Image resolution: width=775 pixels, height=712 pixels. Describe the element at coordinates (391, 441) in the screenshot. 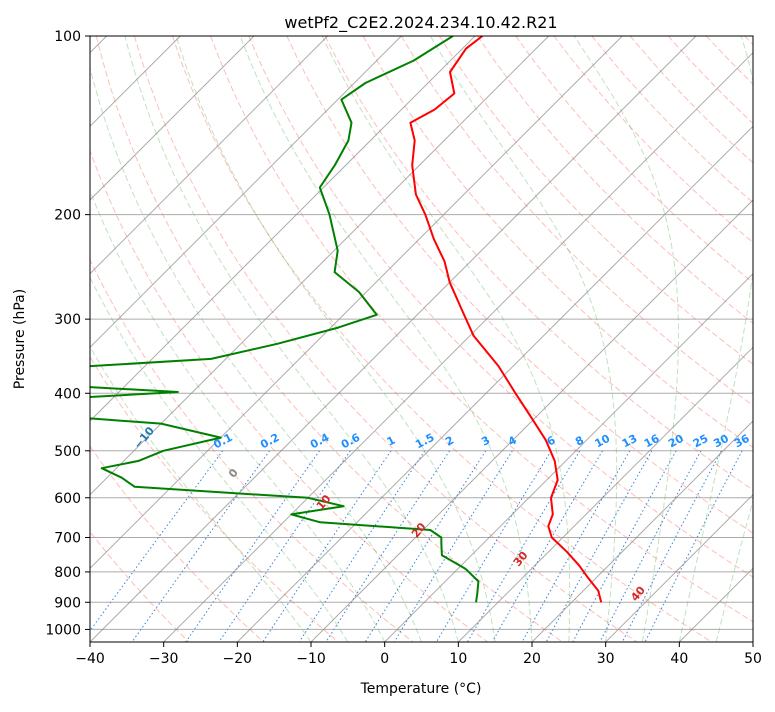

I see `mixing-ratio-label: 1` at that location.